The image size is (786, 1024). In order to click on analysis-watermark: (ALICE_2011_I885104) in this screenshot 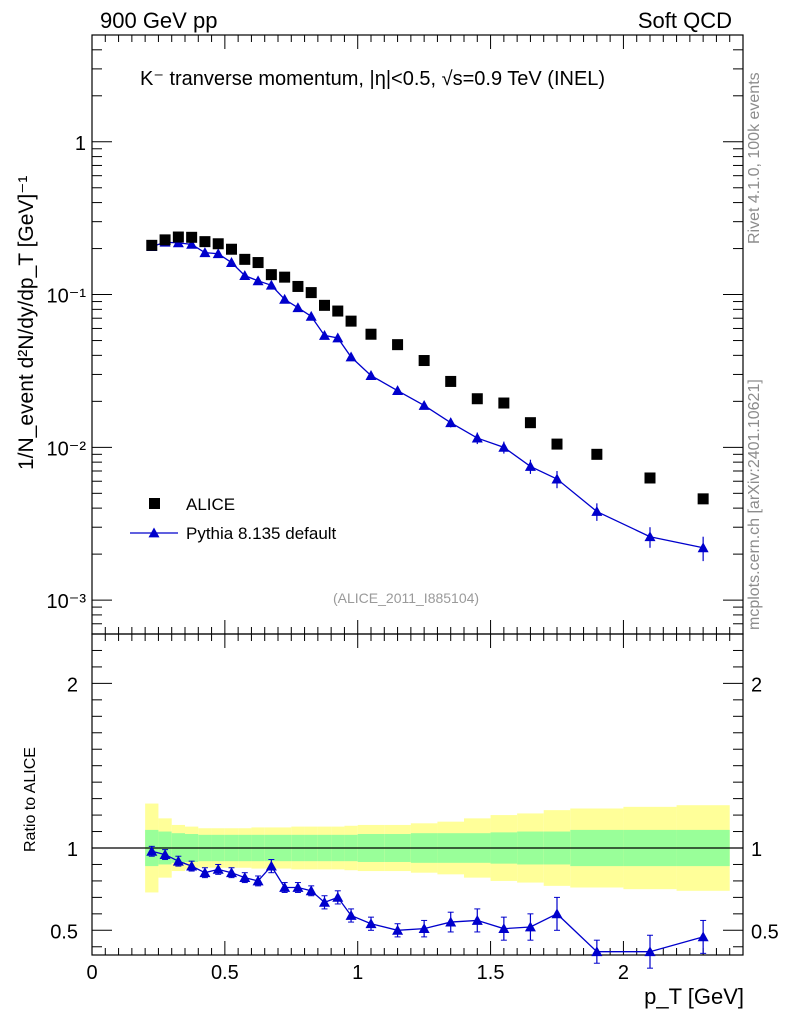, I will do `click(406, 598)`.